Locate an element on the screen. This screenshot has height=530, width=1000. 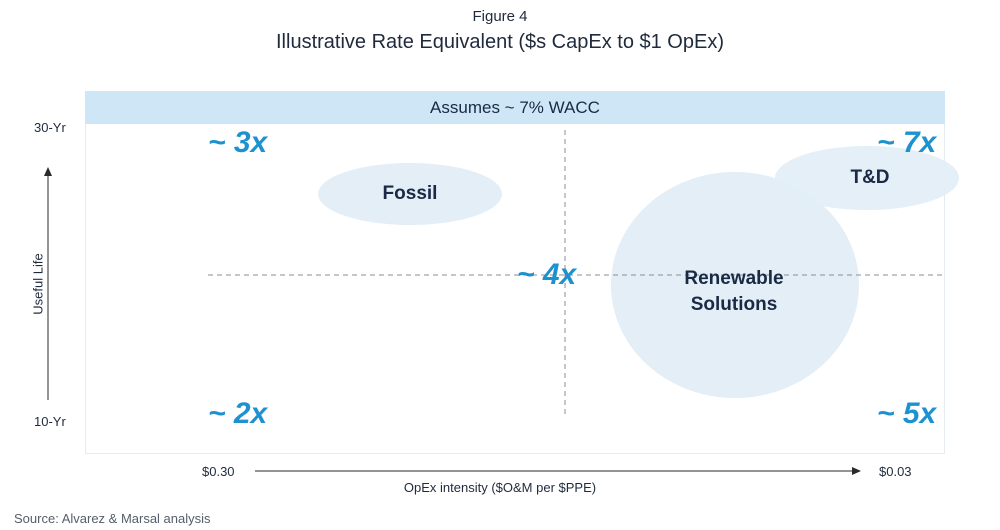
multiplier-bottom-left: ~ 2x is located at coordinates (238, 413).